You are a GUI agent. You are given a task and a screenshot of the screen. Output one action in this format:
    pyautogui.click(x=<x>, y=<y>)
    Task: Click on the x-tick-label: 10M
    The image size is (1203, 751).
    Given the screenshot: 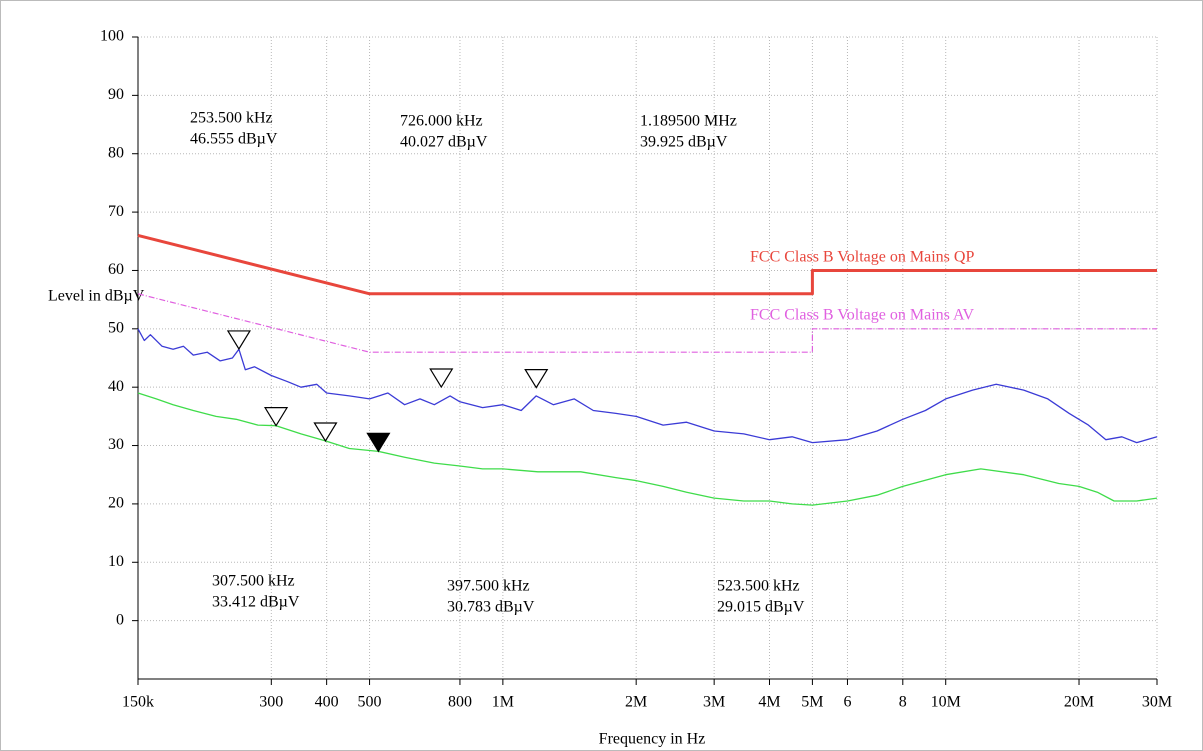 What is the action you would take?
    pyautogui.click(x=946, y=702)
    